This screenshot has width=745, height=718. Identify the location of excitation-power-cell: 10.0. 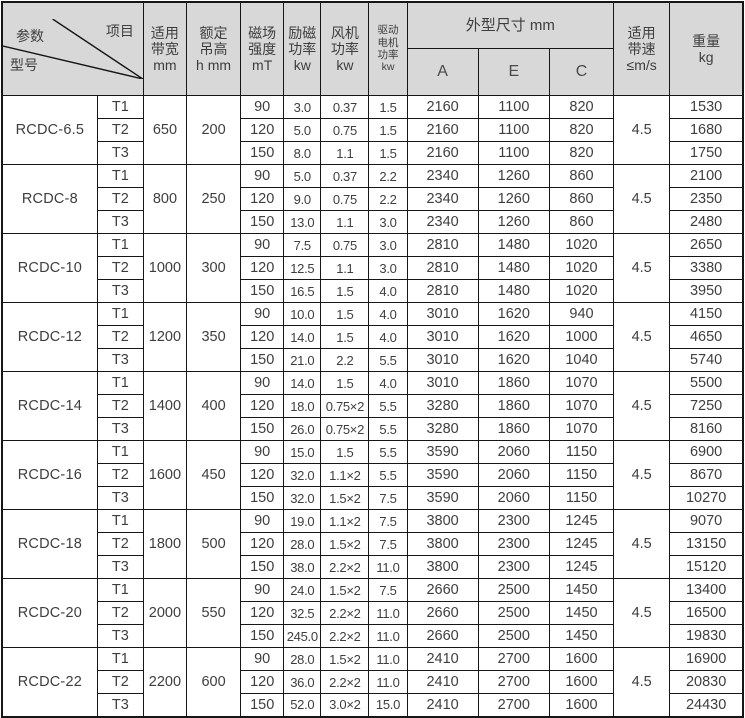
(302, 314).